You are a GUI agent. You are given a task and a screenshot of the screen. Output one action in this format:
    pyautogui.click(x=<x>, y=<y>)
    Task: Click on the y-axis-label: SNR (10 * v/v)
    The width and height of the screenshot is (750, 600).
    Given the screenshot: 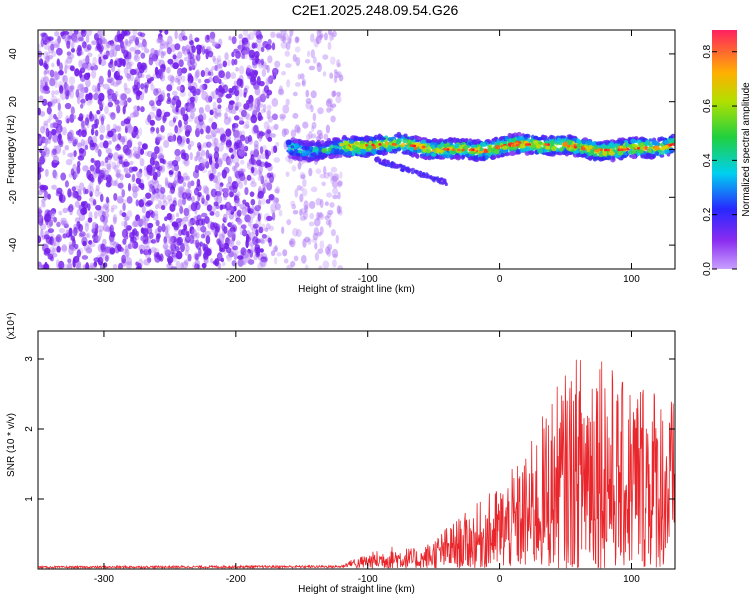 What is the action you would take?
    pyautogui.click(x=11, y=445)
    